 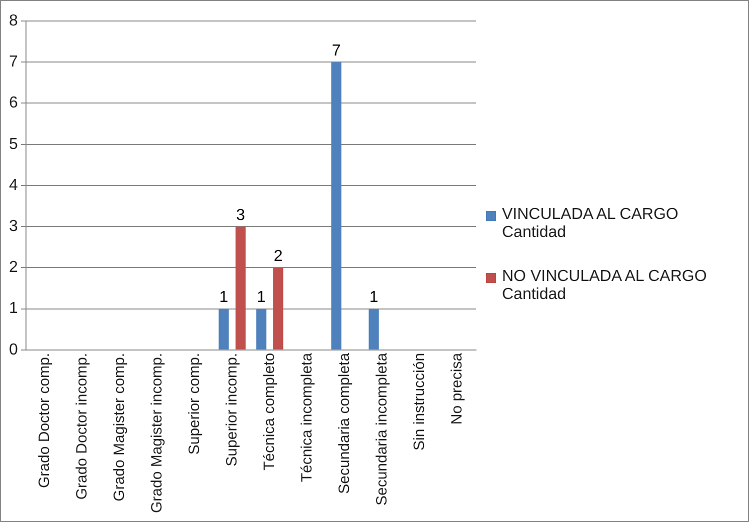 I want to click on y-tick-label: 1, so click(x=13, y=309).